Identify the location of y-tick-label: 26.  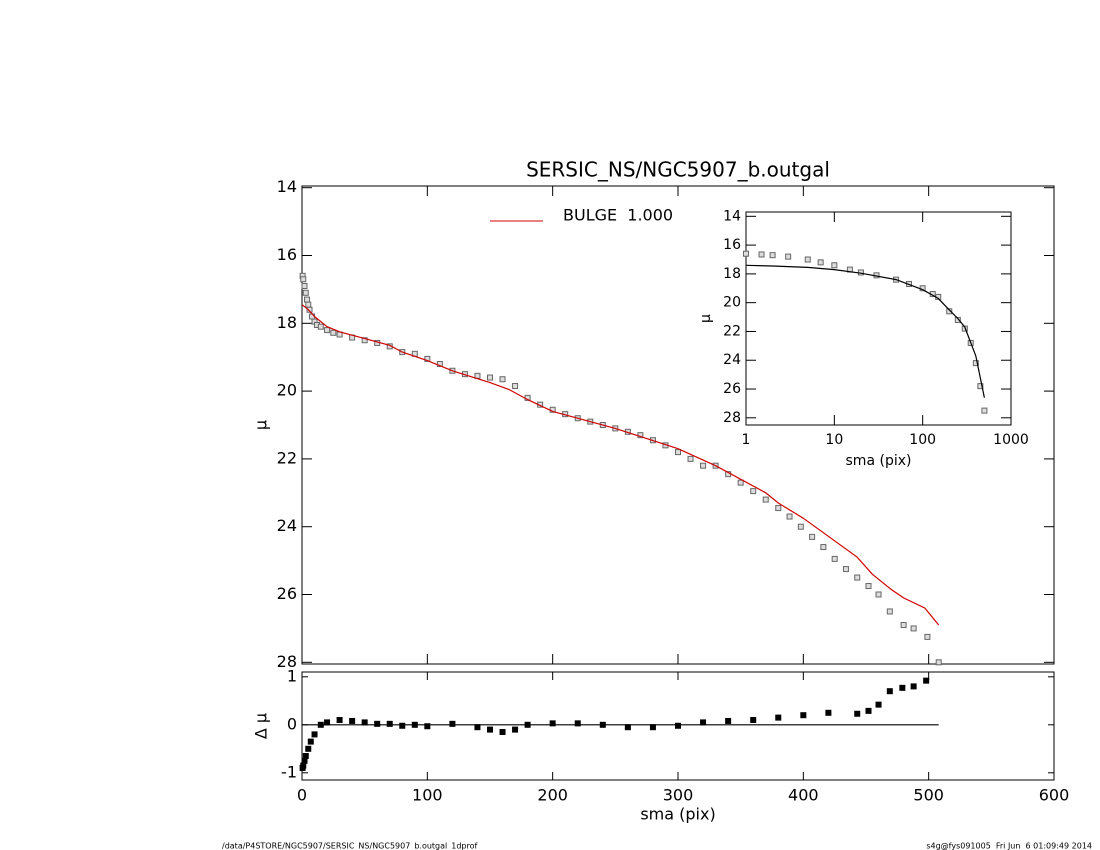
(732, 389).